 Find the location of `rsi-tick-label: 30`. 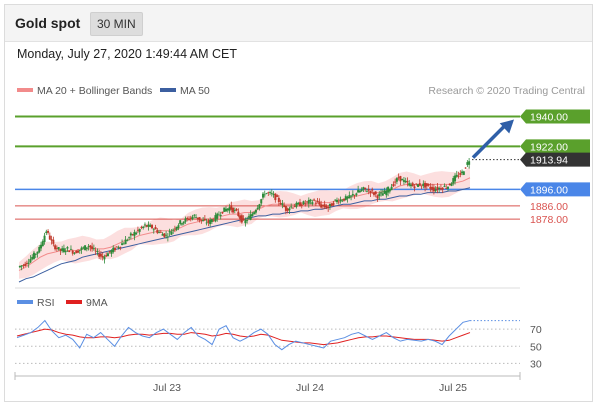

rsi-tick-label: 30 is located at coordinates (536, 364).